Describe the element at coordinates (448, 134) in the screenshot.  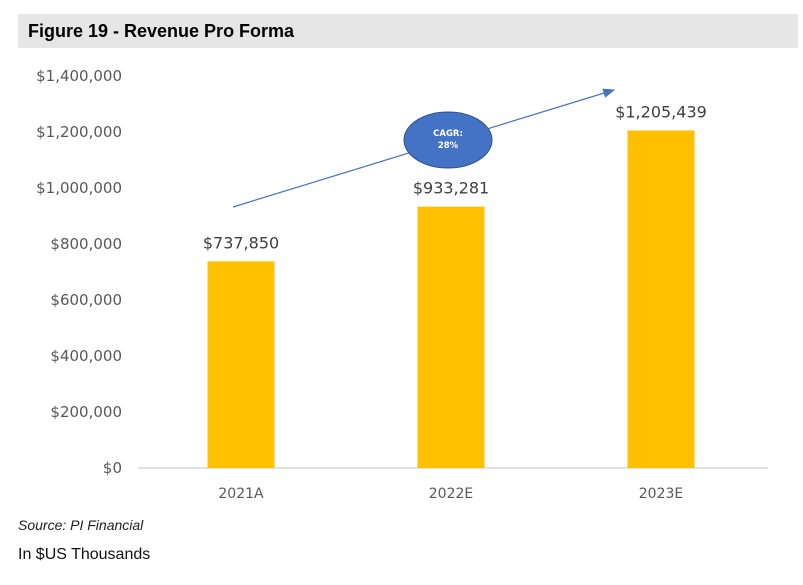
I see `cagr-label: CAGR:` at that location.